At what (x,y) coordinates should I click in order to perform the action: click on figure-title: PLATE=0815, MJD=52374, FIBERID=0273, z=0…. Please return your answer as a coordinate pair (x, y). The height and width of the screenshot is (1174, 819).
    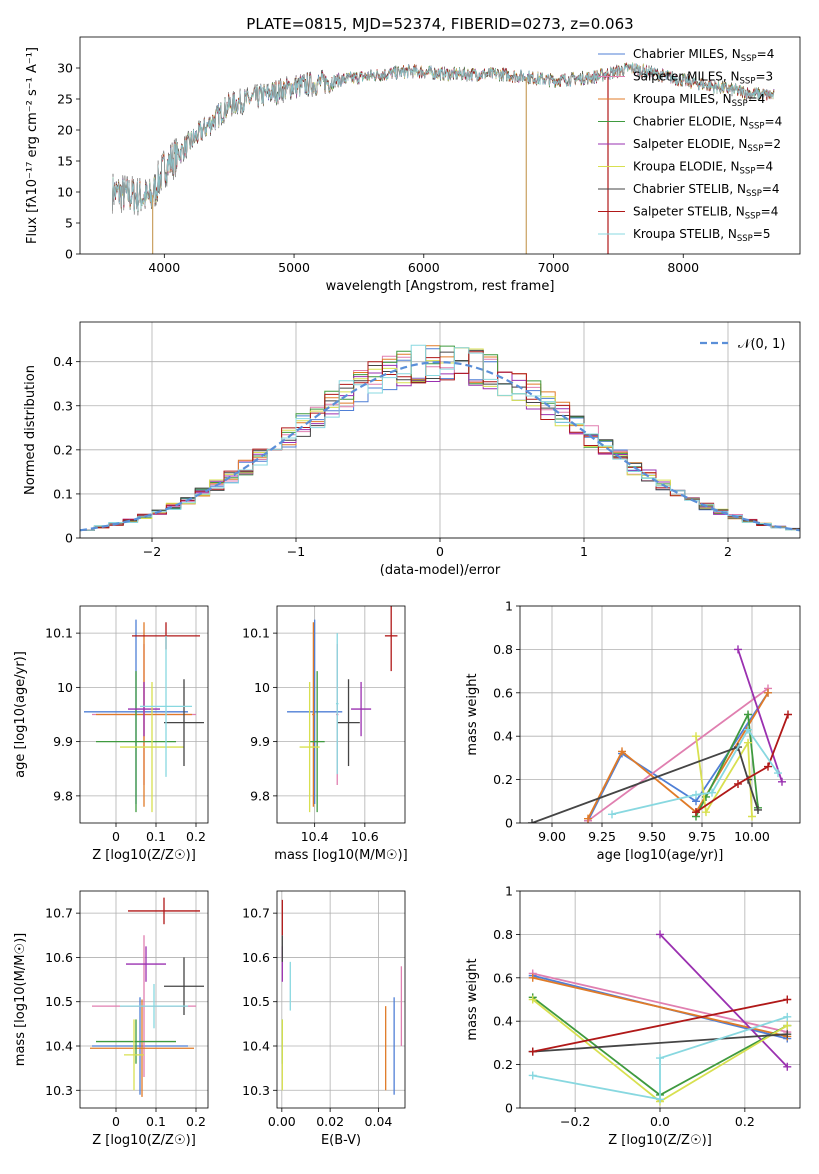
    Looking at the image, I should click on (439, 24).